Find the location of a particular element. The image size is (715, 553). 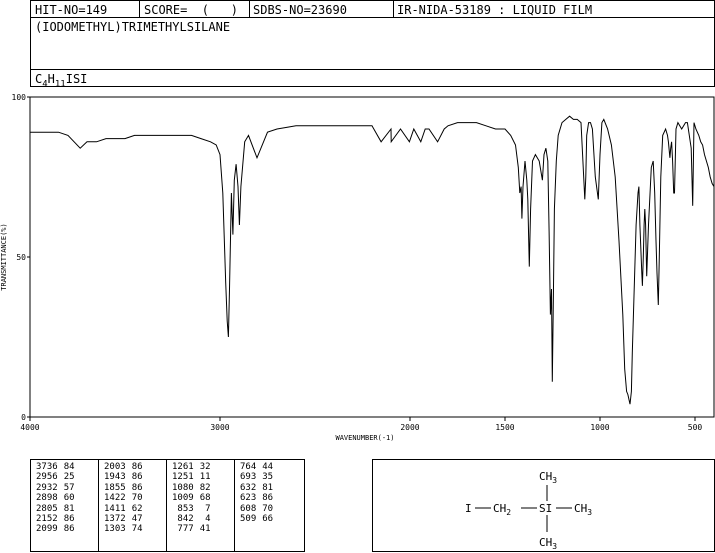

y-tick-label: 50 is located at coordinates (21, 257).